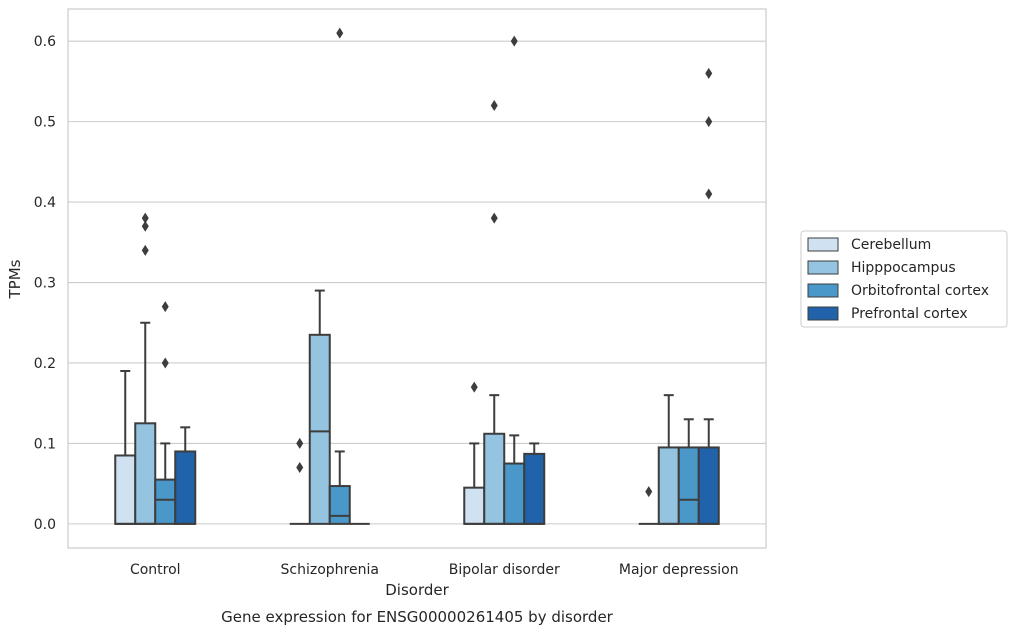  Describe the element at coordinates (155, 570) in the screenshot. I see `x-tick-label: Control` at that location.